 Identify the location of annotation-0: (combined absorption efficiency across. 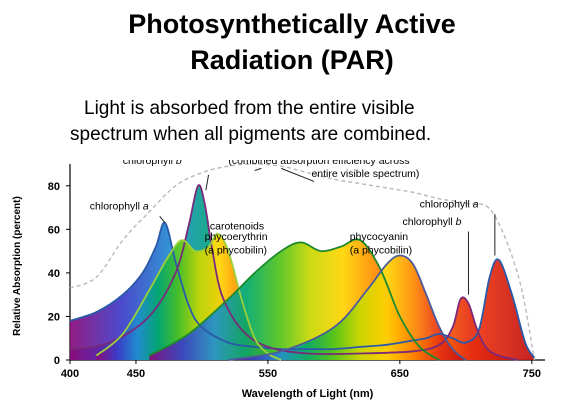
(318, 163).